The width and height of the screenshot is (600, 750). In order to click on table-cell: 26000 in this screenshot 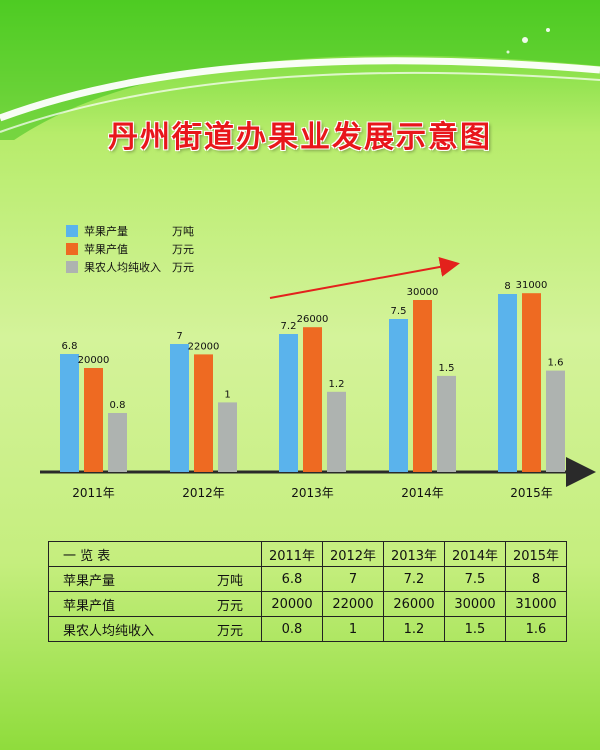, I will do `click(414, 604)`.